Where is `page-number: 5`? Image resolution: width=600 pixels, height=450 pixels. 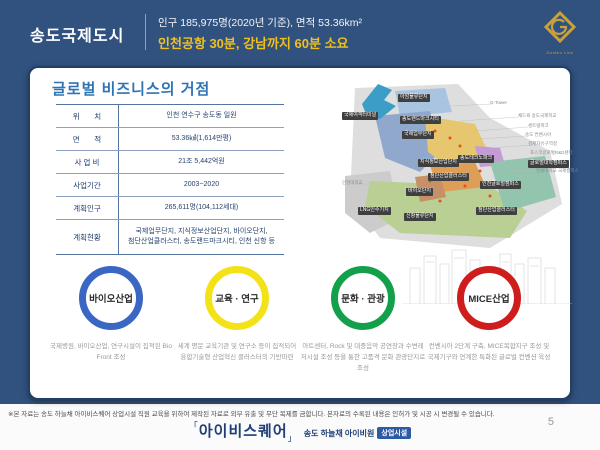 page-number: 5 is located at coordinates (550, 422).